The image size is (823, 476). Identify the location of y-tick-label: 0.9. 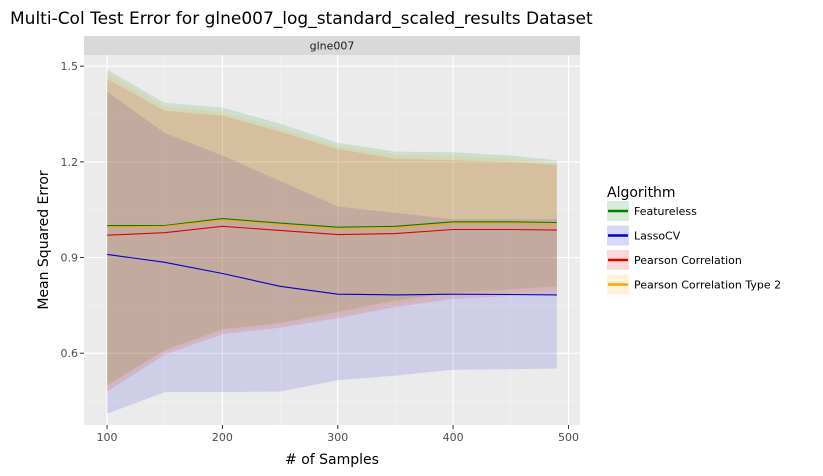
(70, 258).